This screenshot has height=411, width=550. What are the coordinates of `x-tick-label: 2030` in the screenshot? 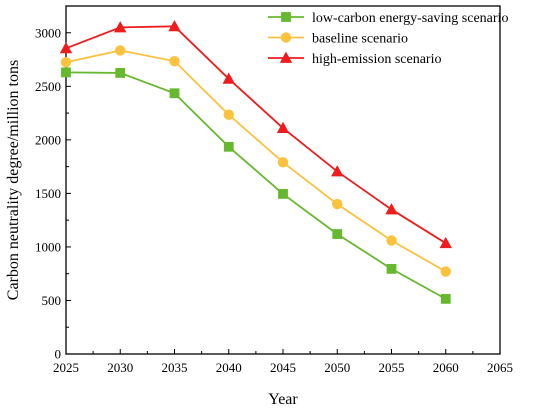 It's located at (120, 367).